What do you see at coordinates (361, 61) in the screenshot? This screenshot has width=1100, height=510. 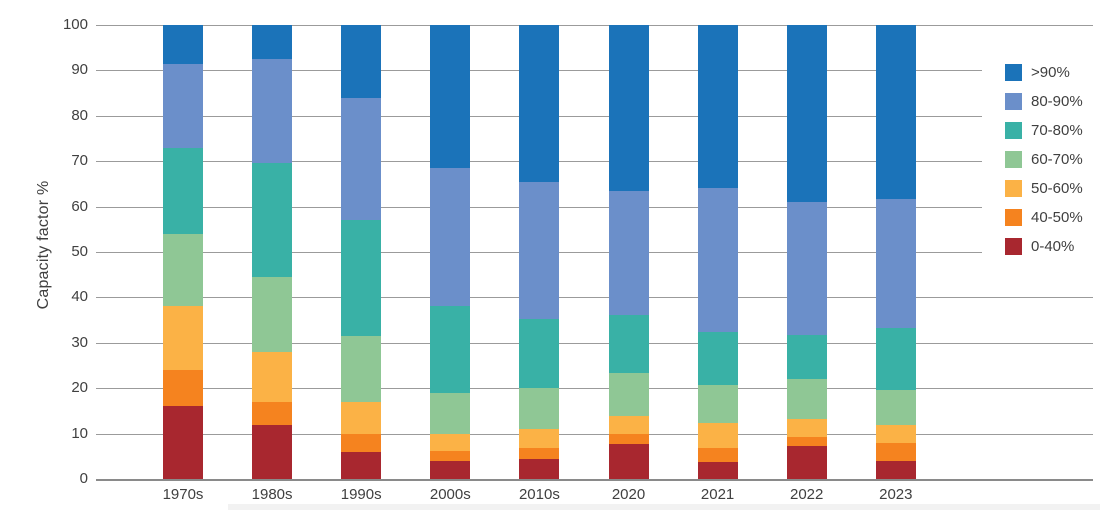 I see `bar-segment-1990s->90%` at bounding box center [361, 61].